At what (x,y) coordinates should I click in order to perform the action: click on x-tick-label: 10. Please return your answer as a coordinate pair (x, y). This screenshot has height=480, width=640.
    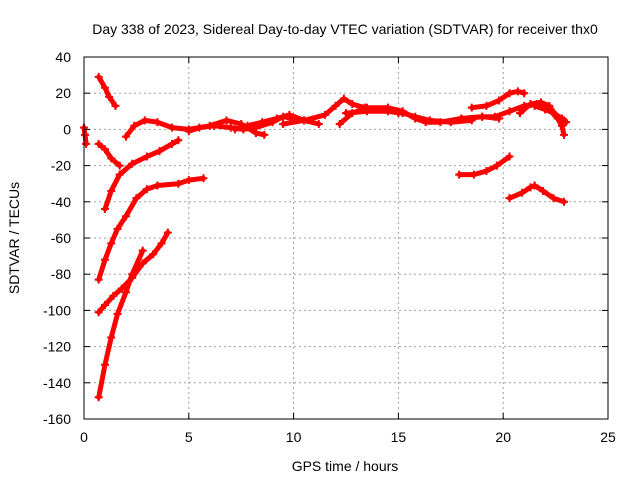
    Looking at the image, I should click on (294, 437).